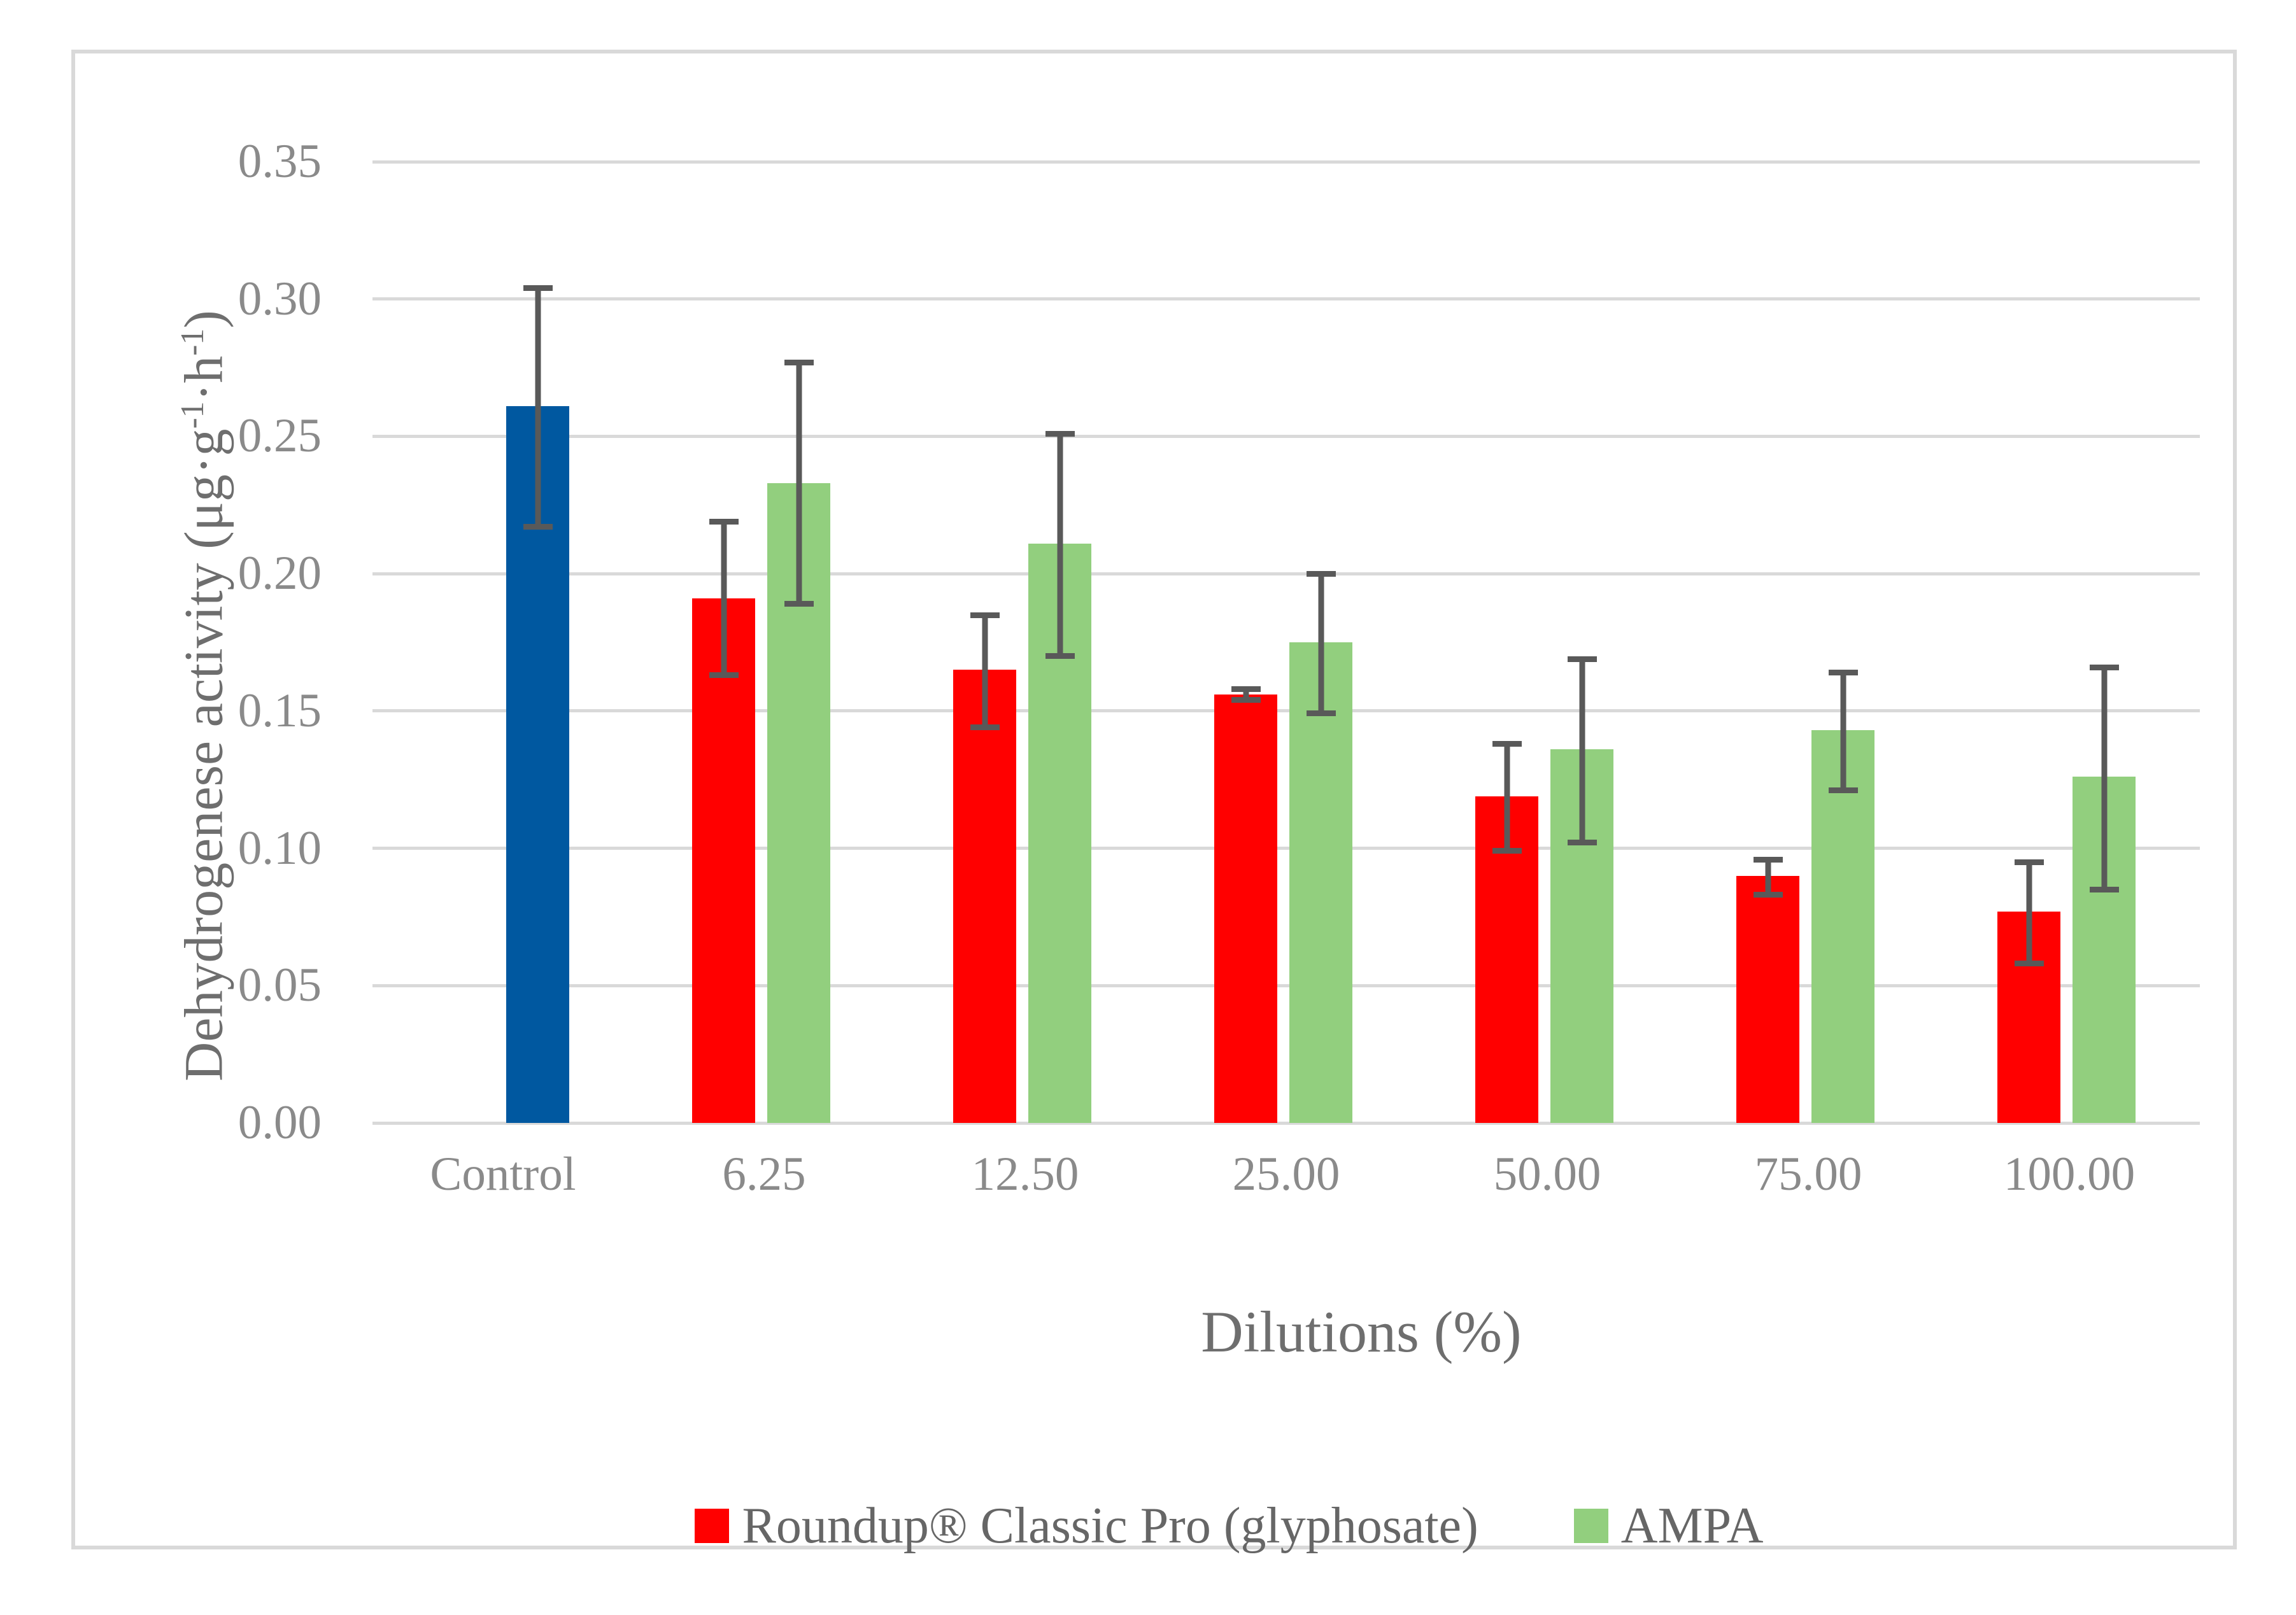 Image resolution: width=2296 pixels, height=1615 pixels. What do you see at coordinates (1286, 1123) in the screenshot?
I see `x-axis-line` at bounding box center [1286, 1123].